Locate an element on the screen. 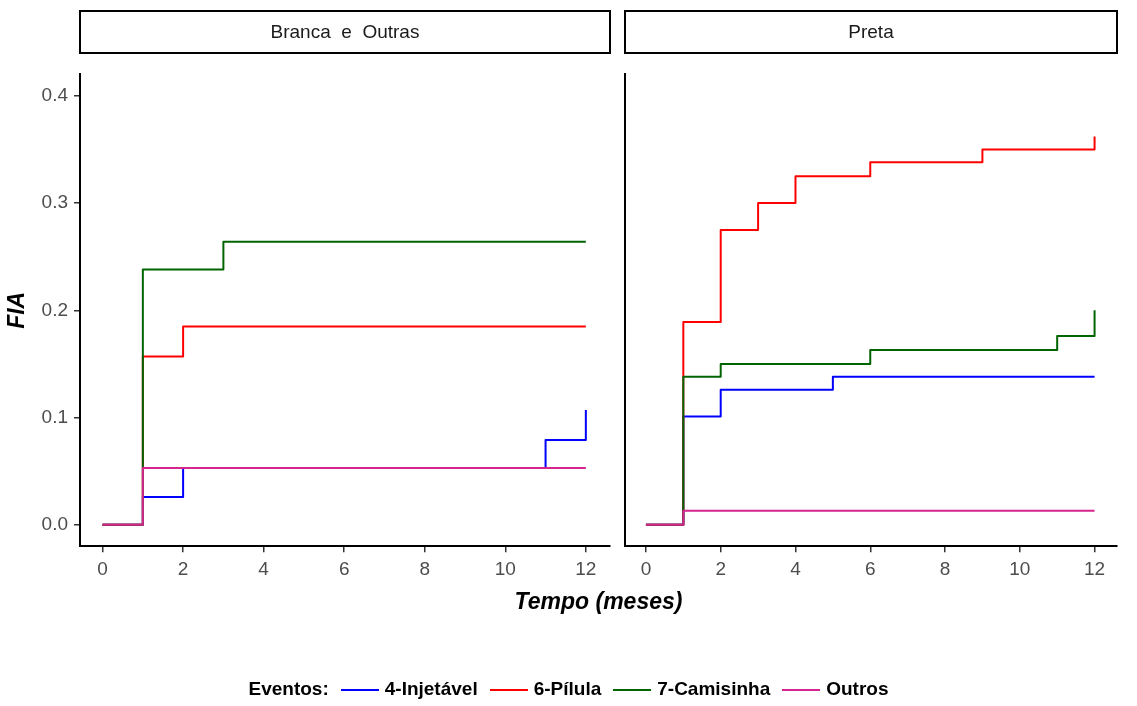 Image resolution: width=1137 pixels, height=706 pixels. y-tick-label: 0.1 is located at coordinates (55, 416).